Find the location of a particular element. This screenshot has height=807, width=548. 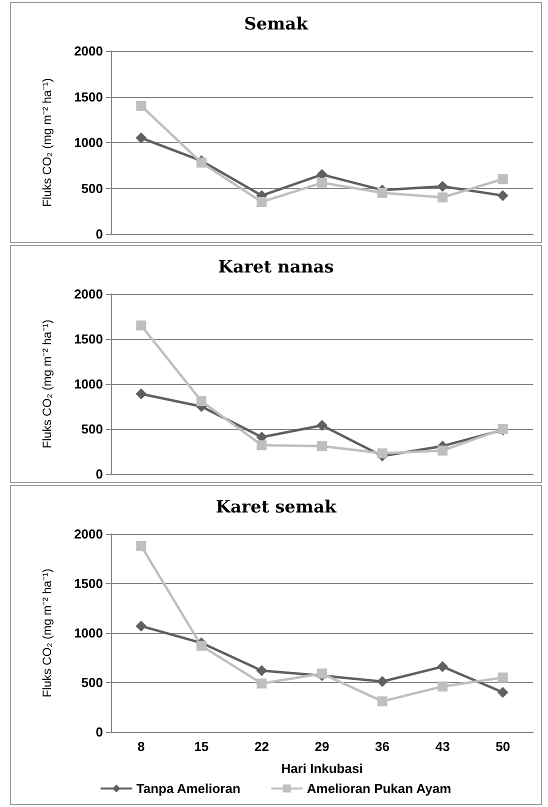

x-tick-label: 15 is located at coordinates (201, 746).